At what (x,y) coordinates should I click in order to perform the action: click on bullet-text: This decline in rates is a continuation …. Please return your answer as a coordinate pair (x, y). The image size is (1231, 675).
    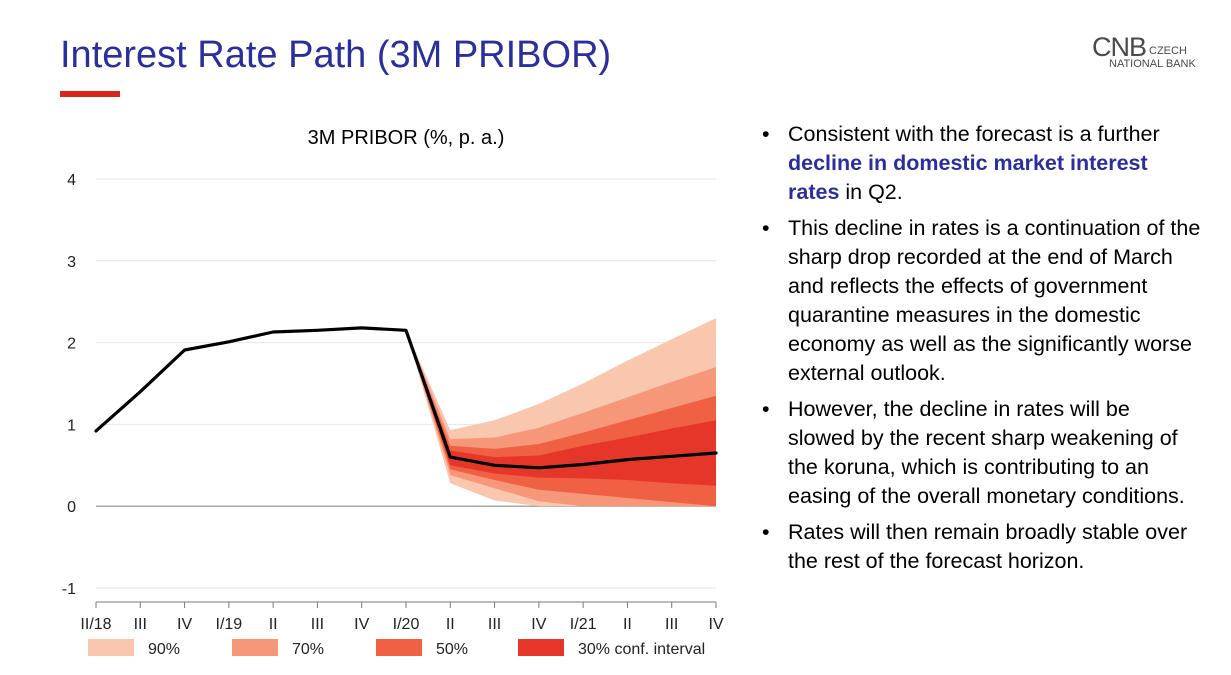
    Looking at the image, I should click on (994, 300).